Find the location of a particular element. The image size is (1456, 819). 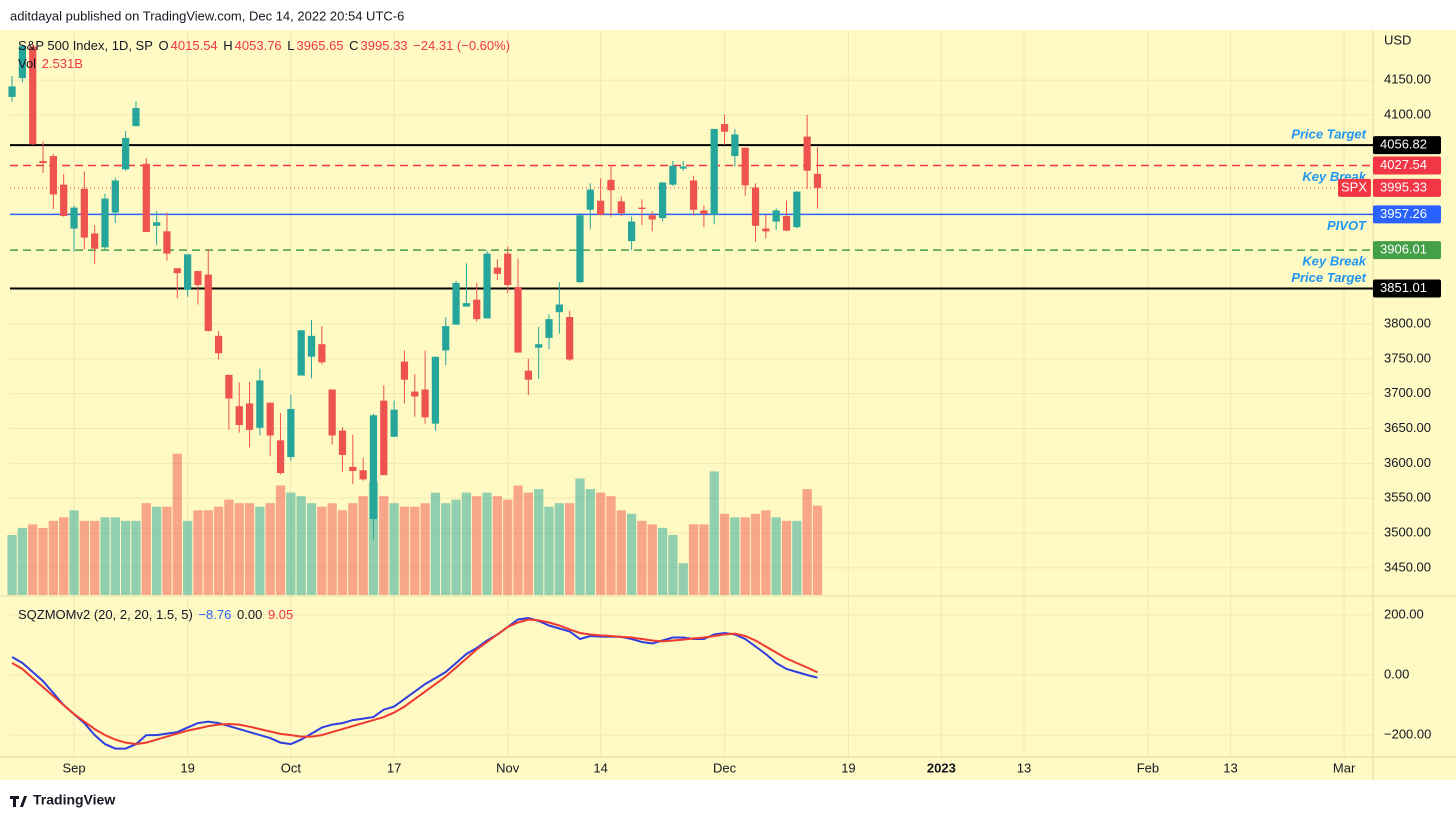

level-label: PIVOT is located at coordinates (1347, 225).